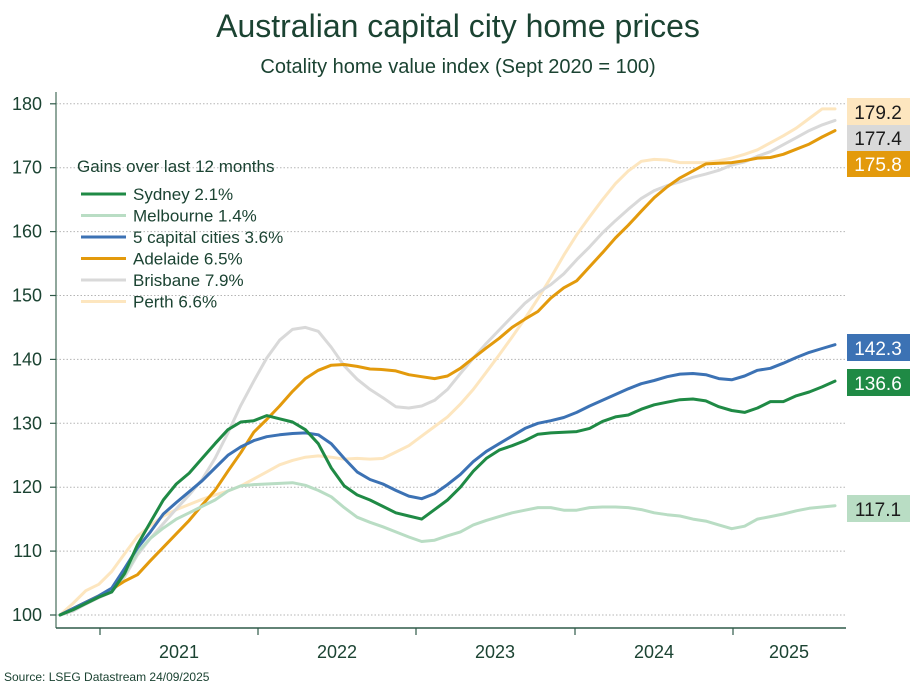 The width and height of the screenshot is (916, 687). What do you see at coordinates (27, 104) in the screenshot?
I see `y-tick-label: 180` at bounding box center [27, 104].